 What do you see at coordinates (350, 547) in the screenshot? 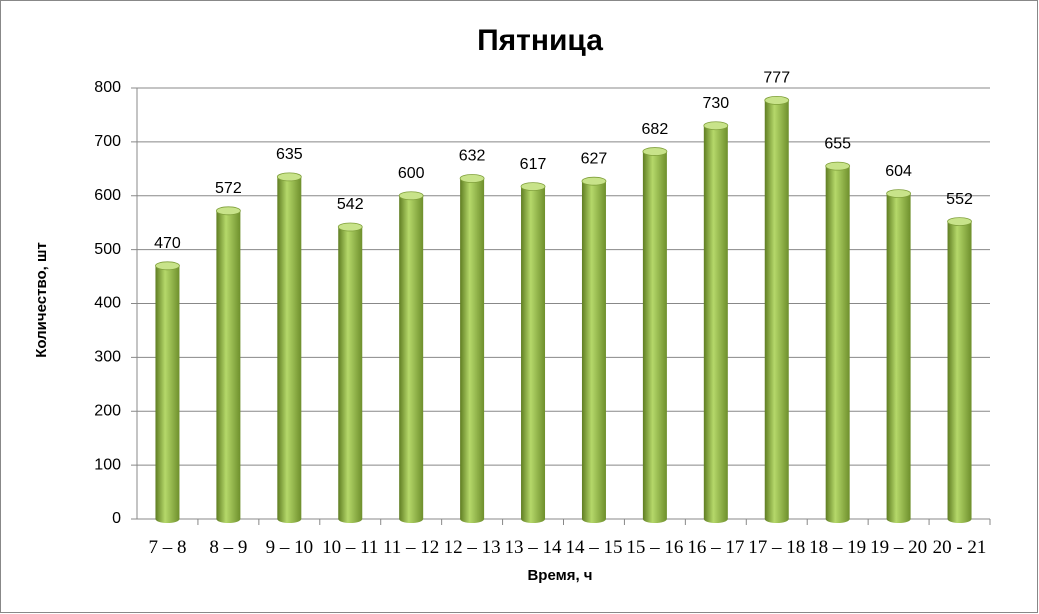
I see `x-tick-label: 10 – 11` at bounding box center [350, 547].